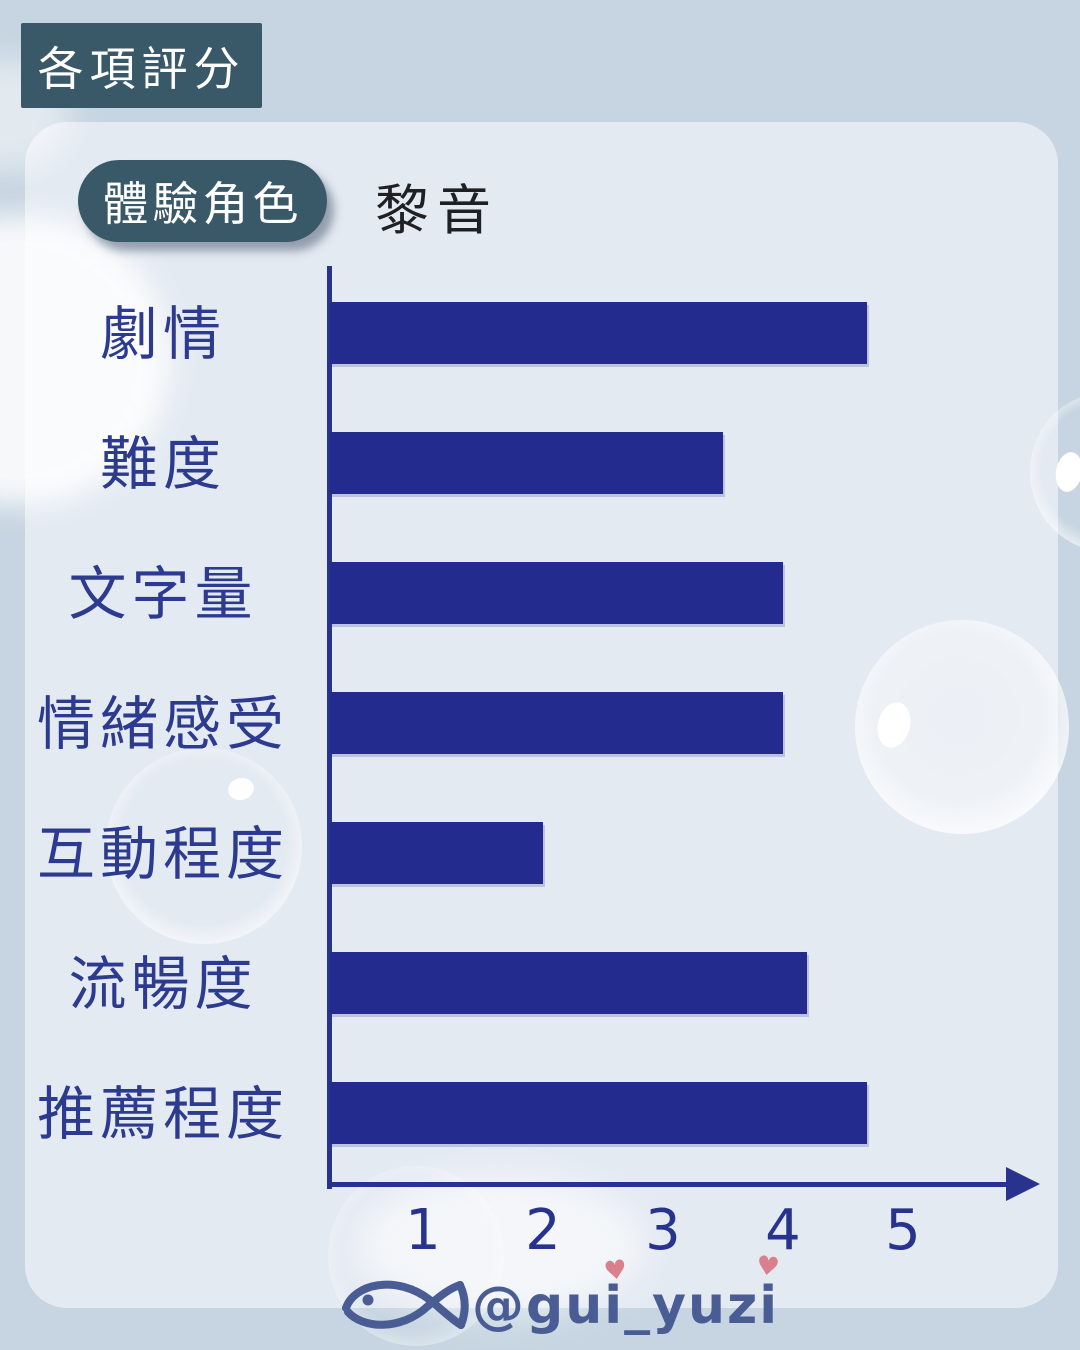 The height and width of the screenshot is (1350, 1080). What do you see at coordinates (903, 1230) in the screenshot?
I see `x-tick-label: 5` at bounding box center [903, 1230].